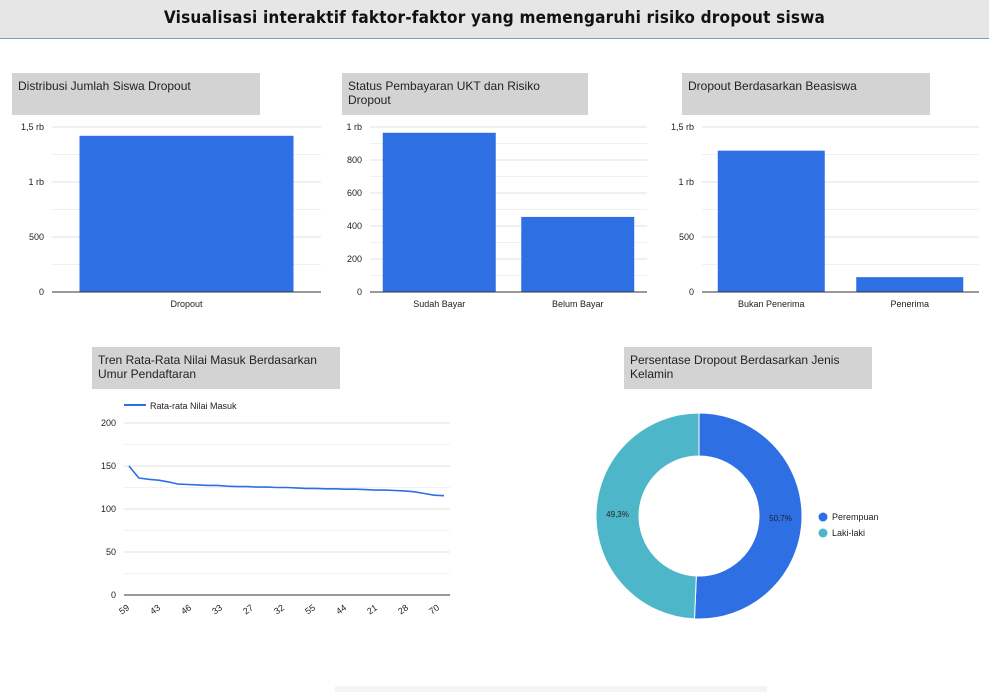  I want to click on y-tick-label: 400, so click(354, 226).